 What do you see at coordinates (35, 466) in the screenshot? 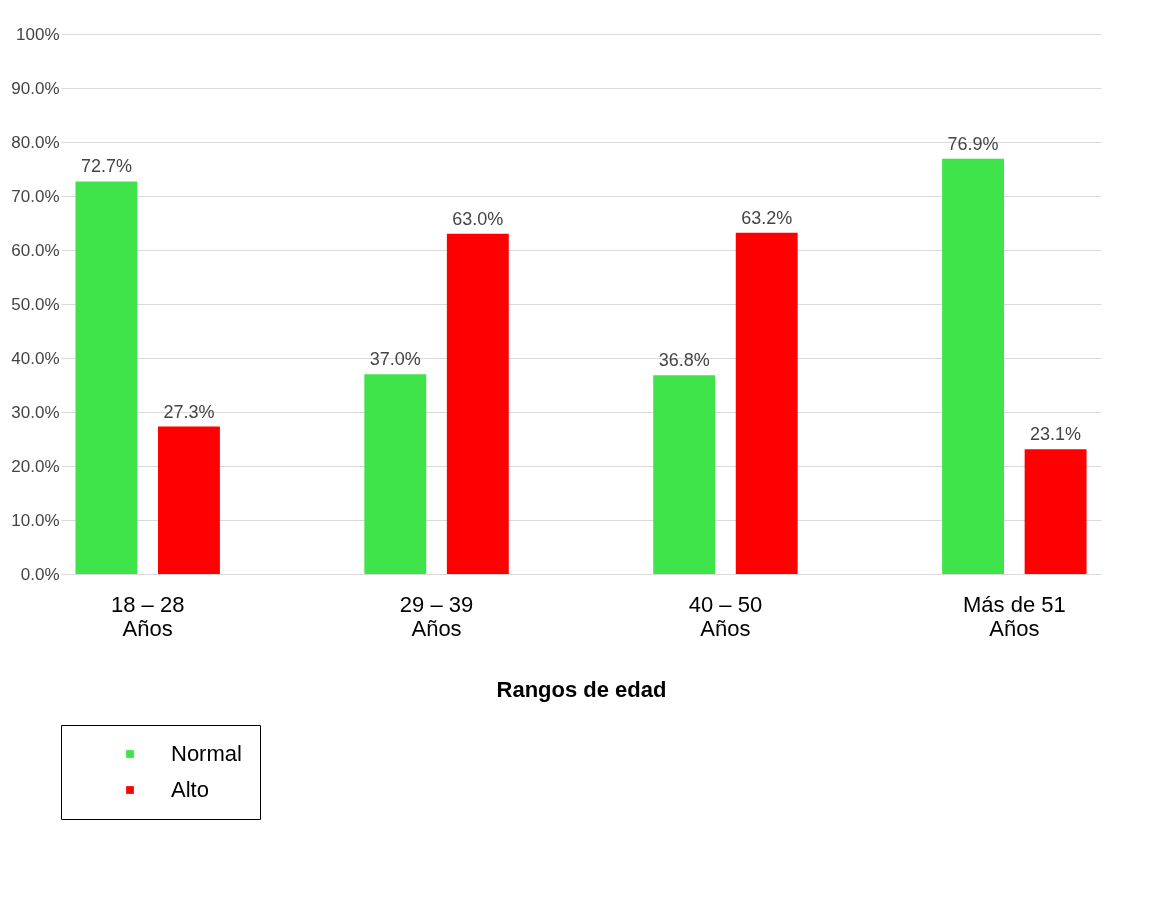
I see `y-tick-label: 20.0%` at bounding box center [35, 466].